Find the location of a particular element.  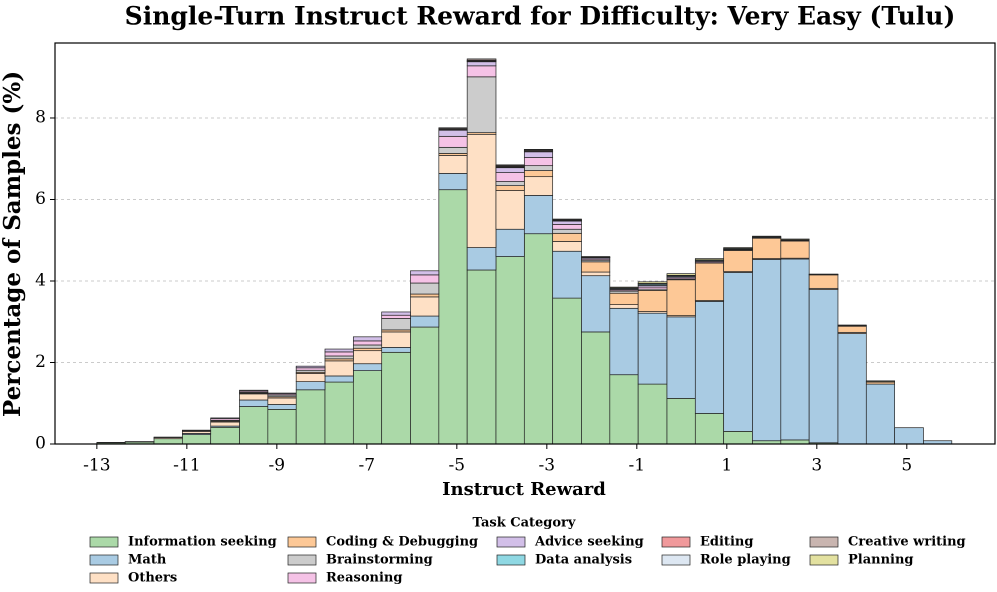

legend-label: Advice seeking is located at coordinates (589, 542).